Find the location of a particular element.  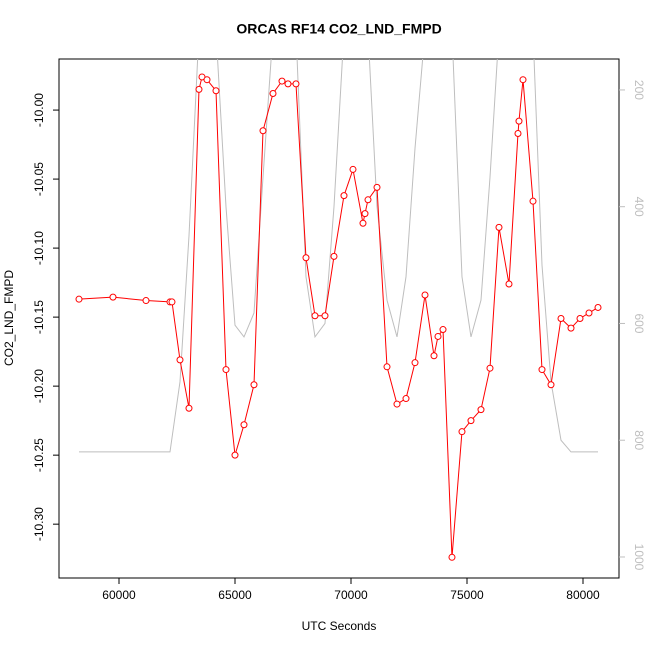

x-axis-label: UTC Seconds is located at coordinates (339, 626).